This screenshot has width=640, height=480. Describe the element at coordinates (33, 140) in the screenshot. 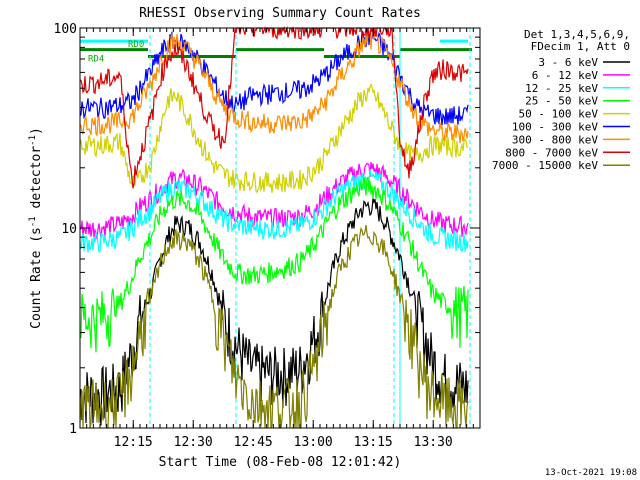

I see `y-axis-label-exp2: -1` at that location.